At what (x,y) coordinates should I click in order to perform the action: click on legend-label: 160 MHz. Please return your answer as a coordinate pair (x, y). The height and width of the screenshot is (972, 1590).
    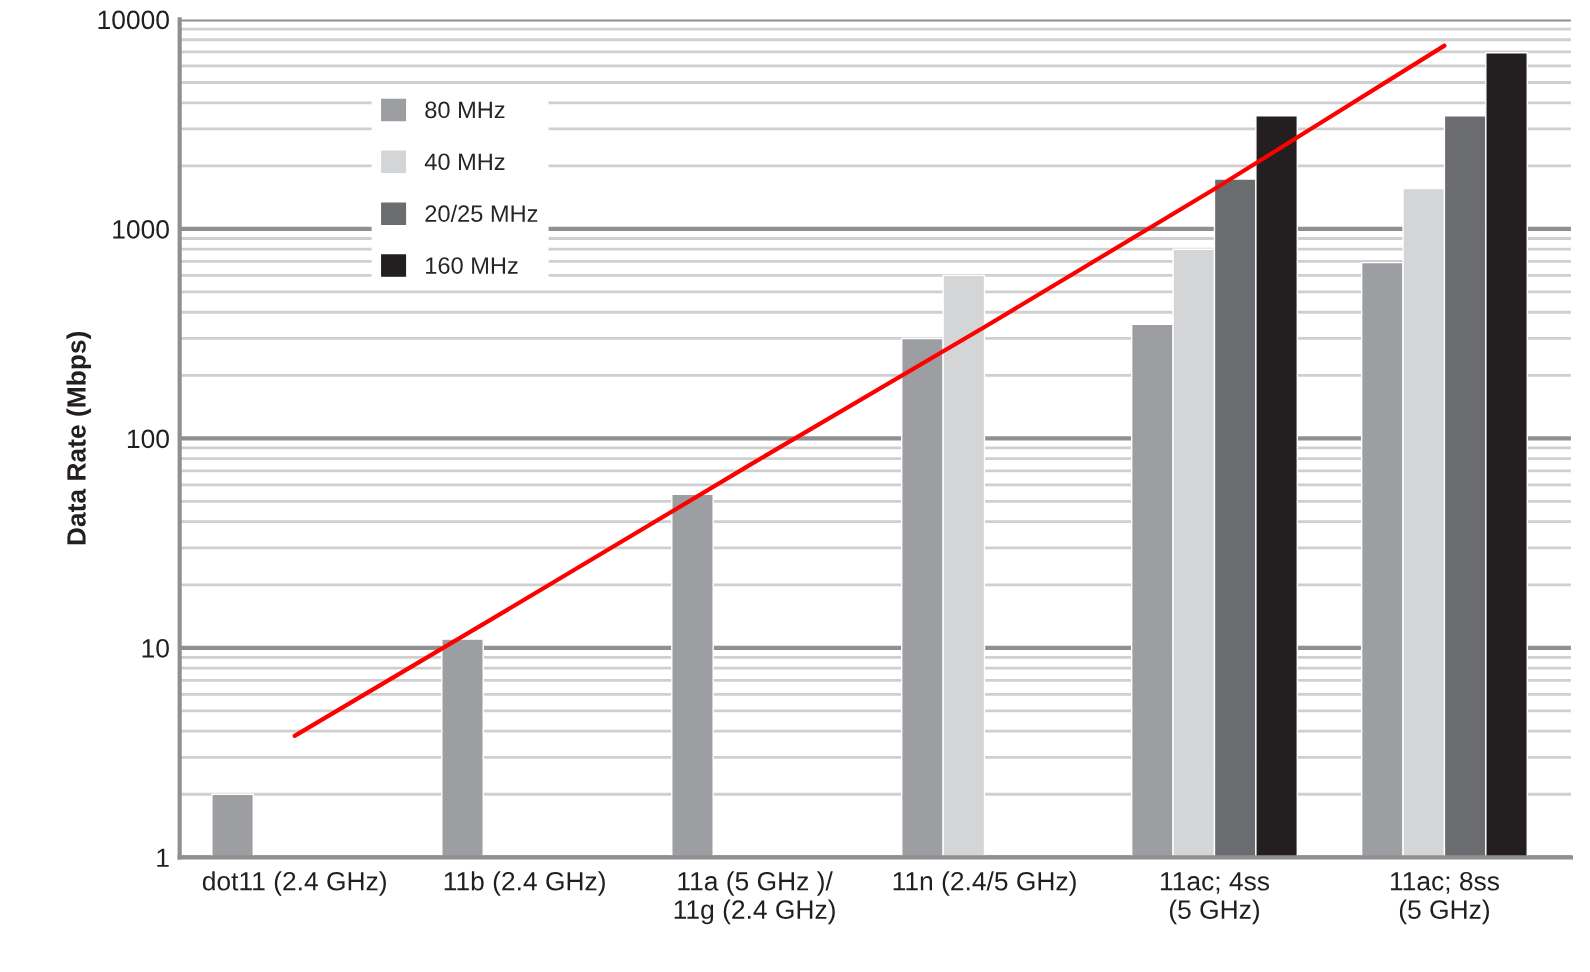
    Looking at the image, I should click on (472, 265).